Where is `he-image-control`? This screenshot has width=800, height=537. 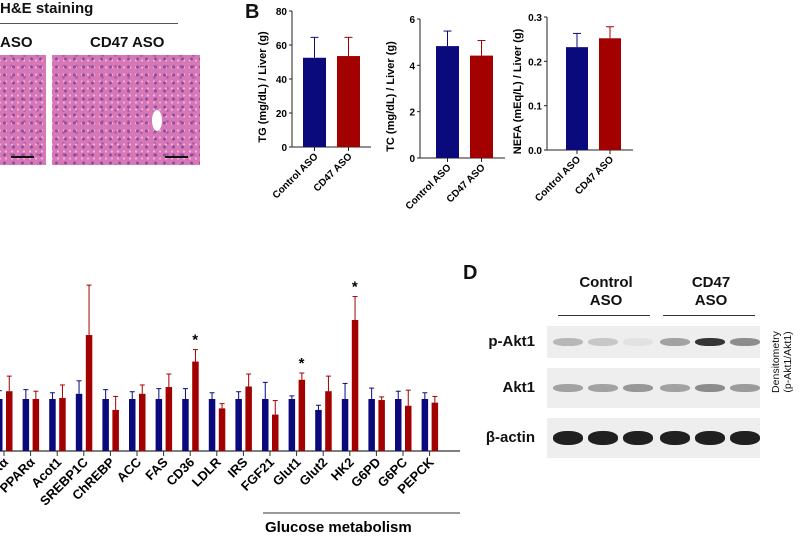 he-image-control is located at coordinates (23, 110).